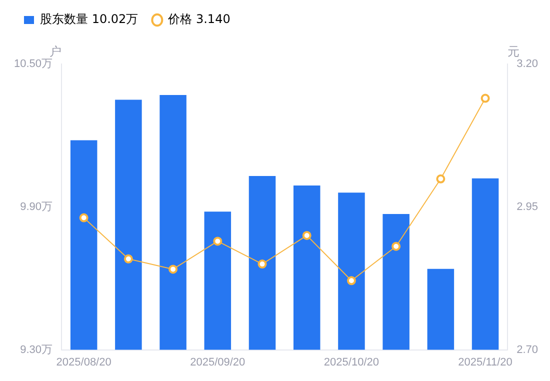 The image size is (550, 381). I want to click on y-axis-title: 户, so click(56, 51).